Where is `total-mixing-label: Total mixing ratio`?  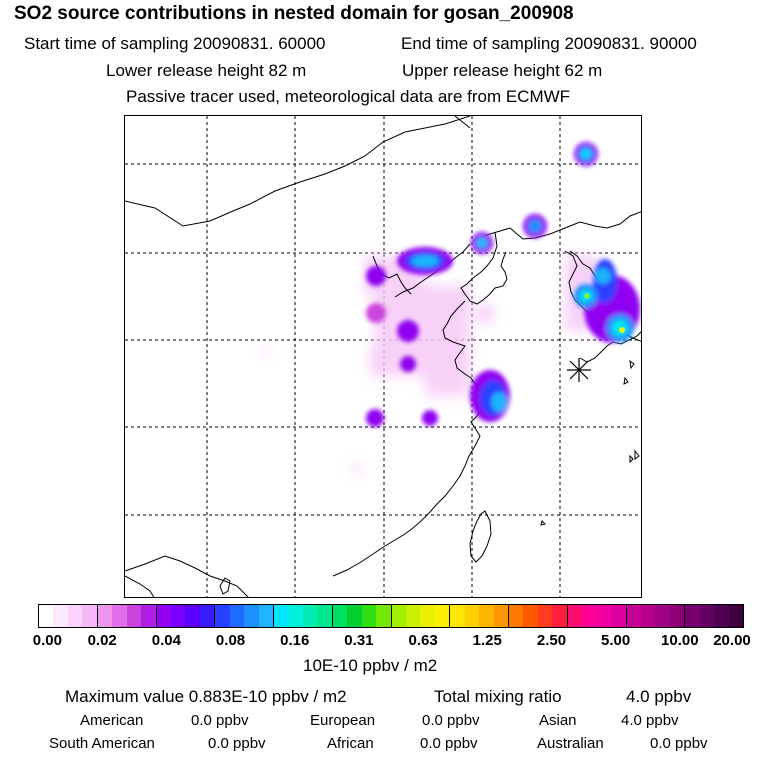
total-mixing-label: Total mixing ratio is located at coordinates (498, 696).